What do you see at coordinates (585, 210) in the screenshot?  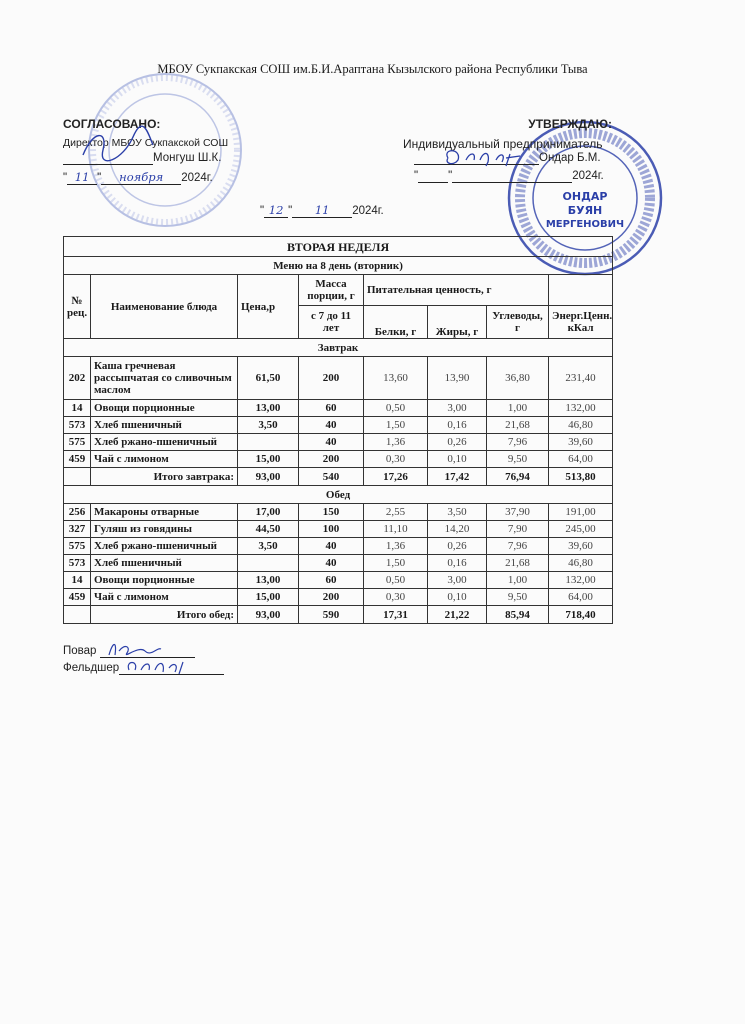 I see `stamp-line-2: БУЯН` at bounding box center [585, 210].